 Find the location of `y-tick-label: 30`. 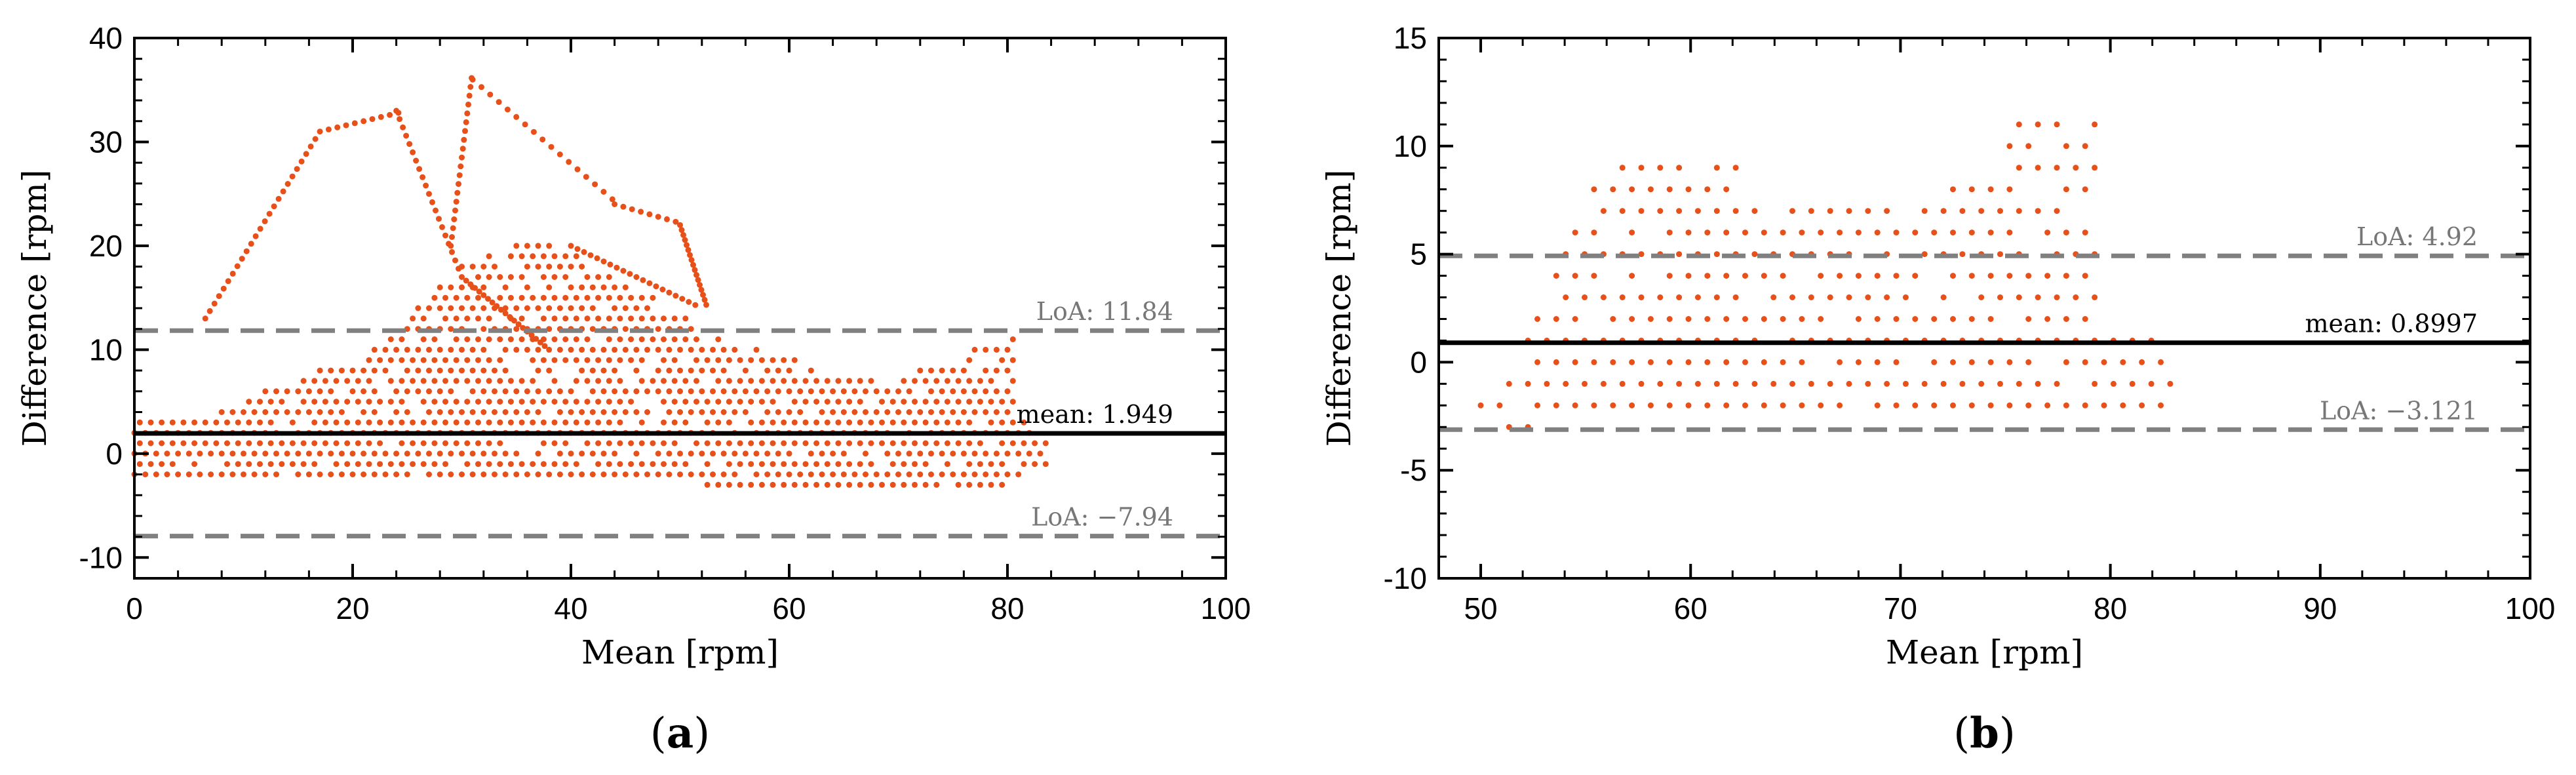

y-tick-label: 30 is located at coordinates (106, 142).